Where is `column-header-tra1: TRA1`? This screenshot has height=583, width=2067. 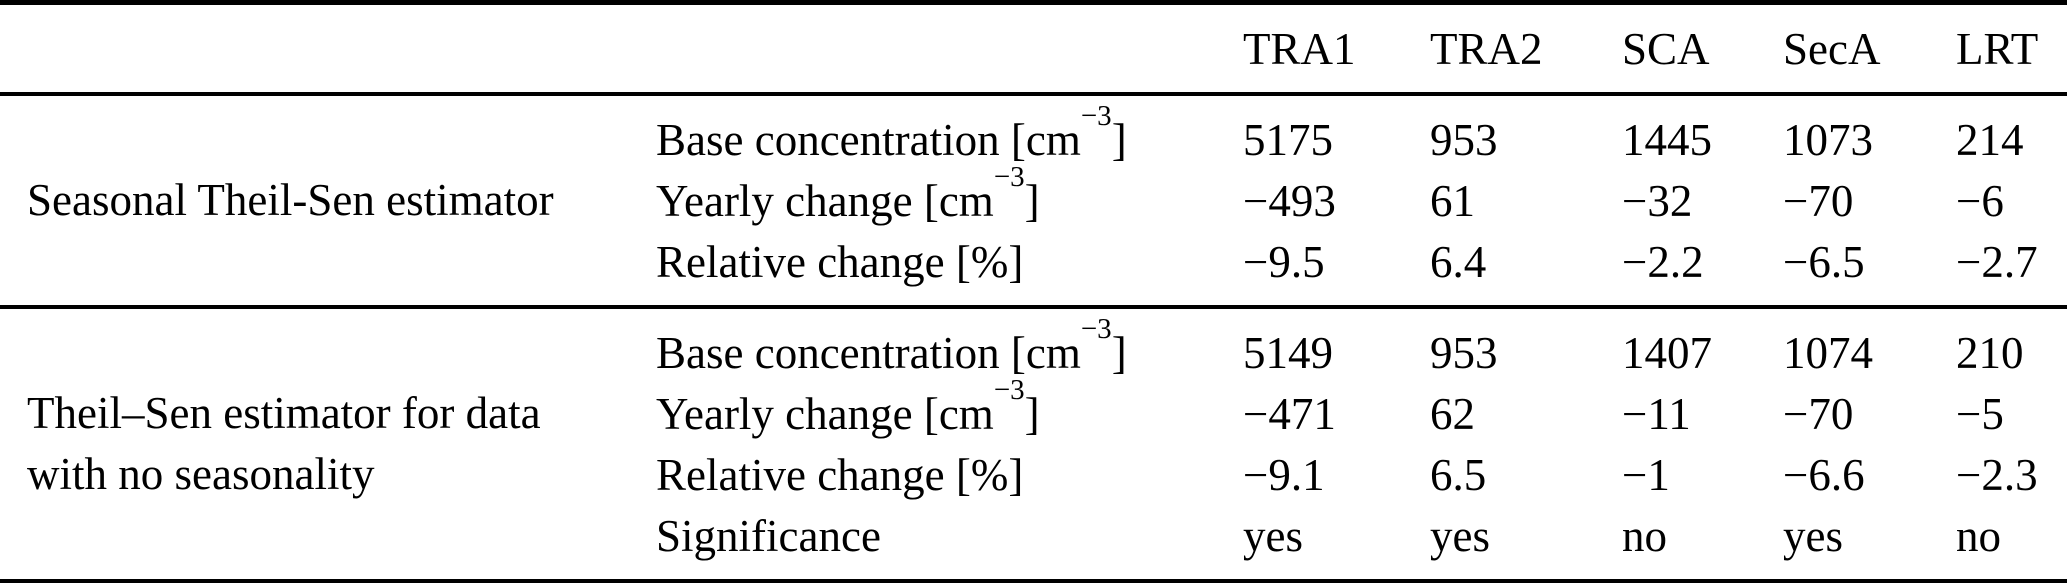
column-header-tra1: TRA1 is located at coordinates (1299, 48).